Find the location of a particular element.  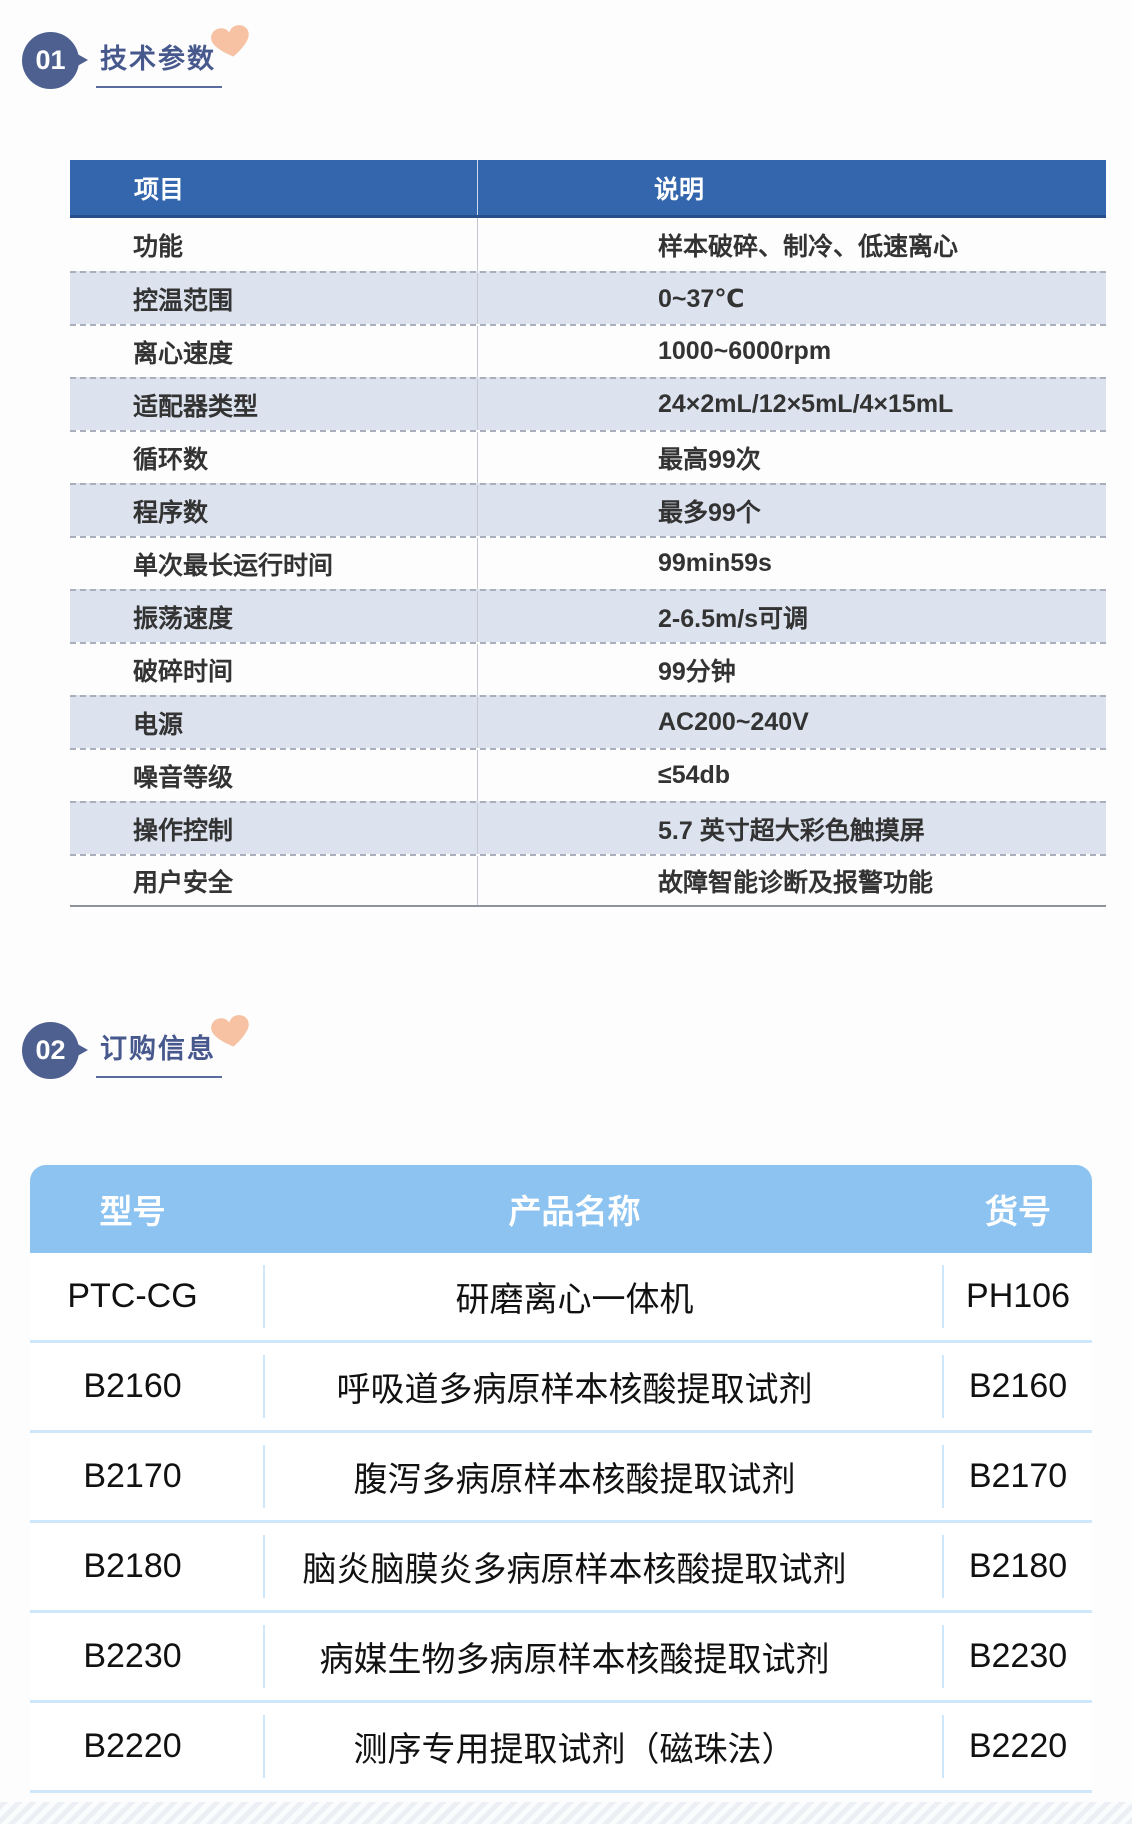

order-table-row: B2170 腹泻多病原样本核酸提取试剂 B2170 is located at coordinates (561, 1478).